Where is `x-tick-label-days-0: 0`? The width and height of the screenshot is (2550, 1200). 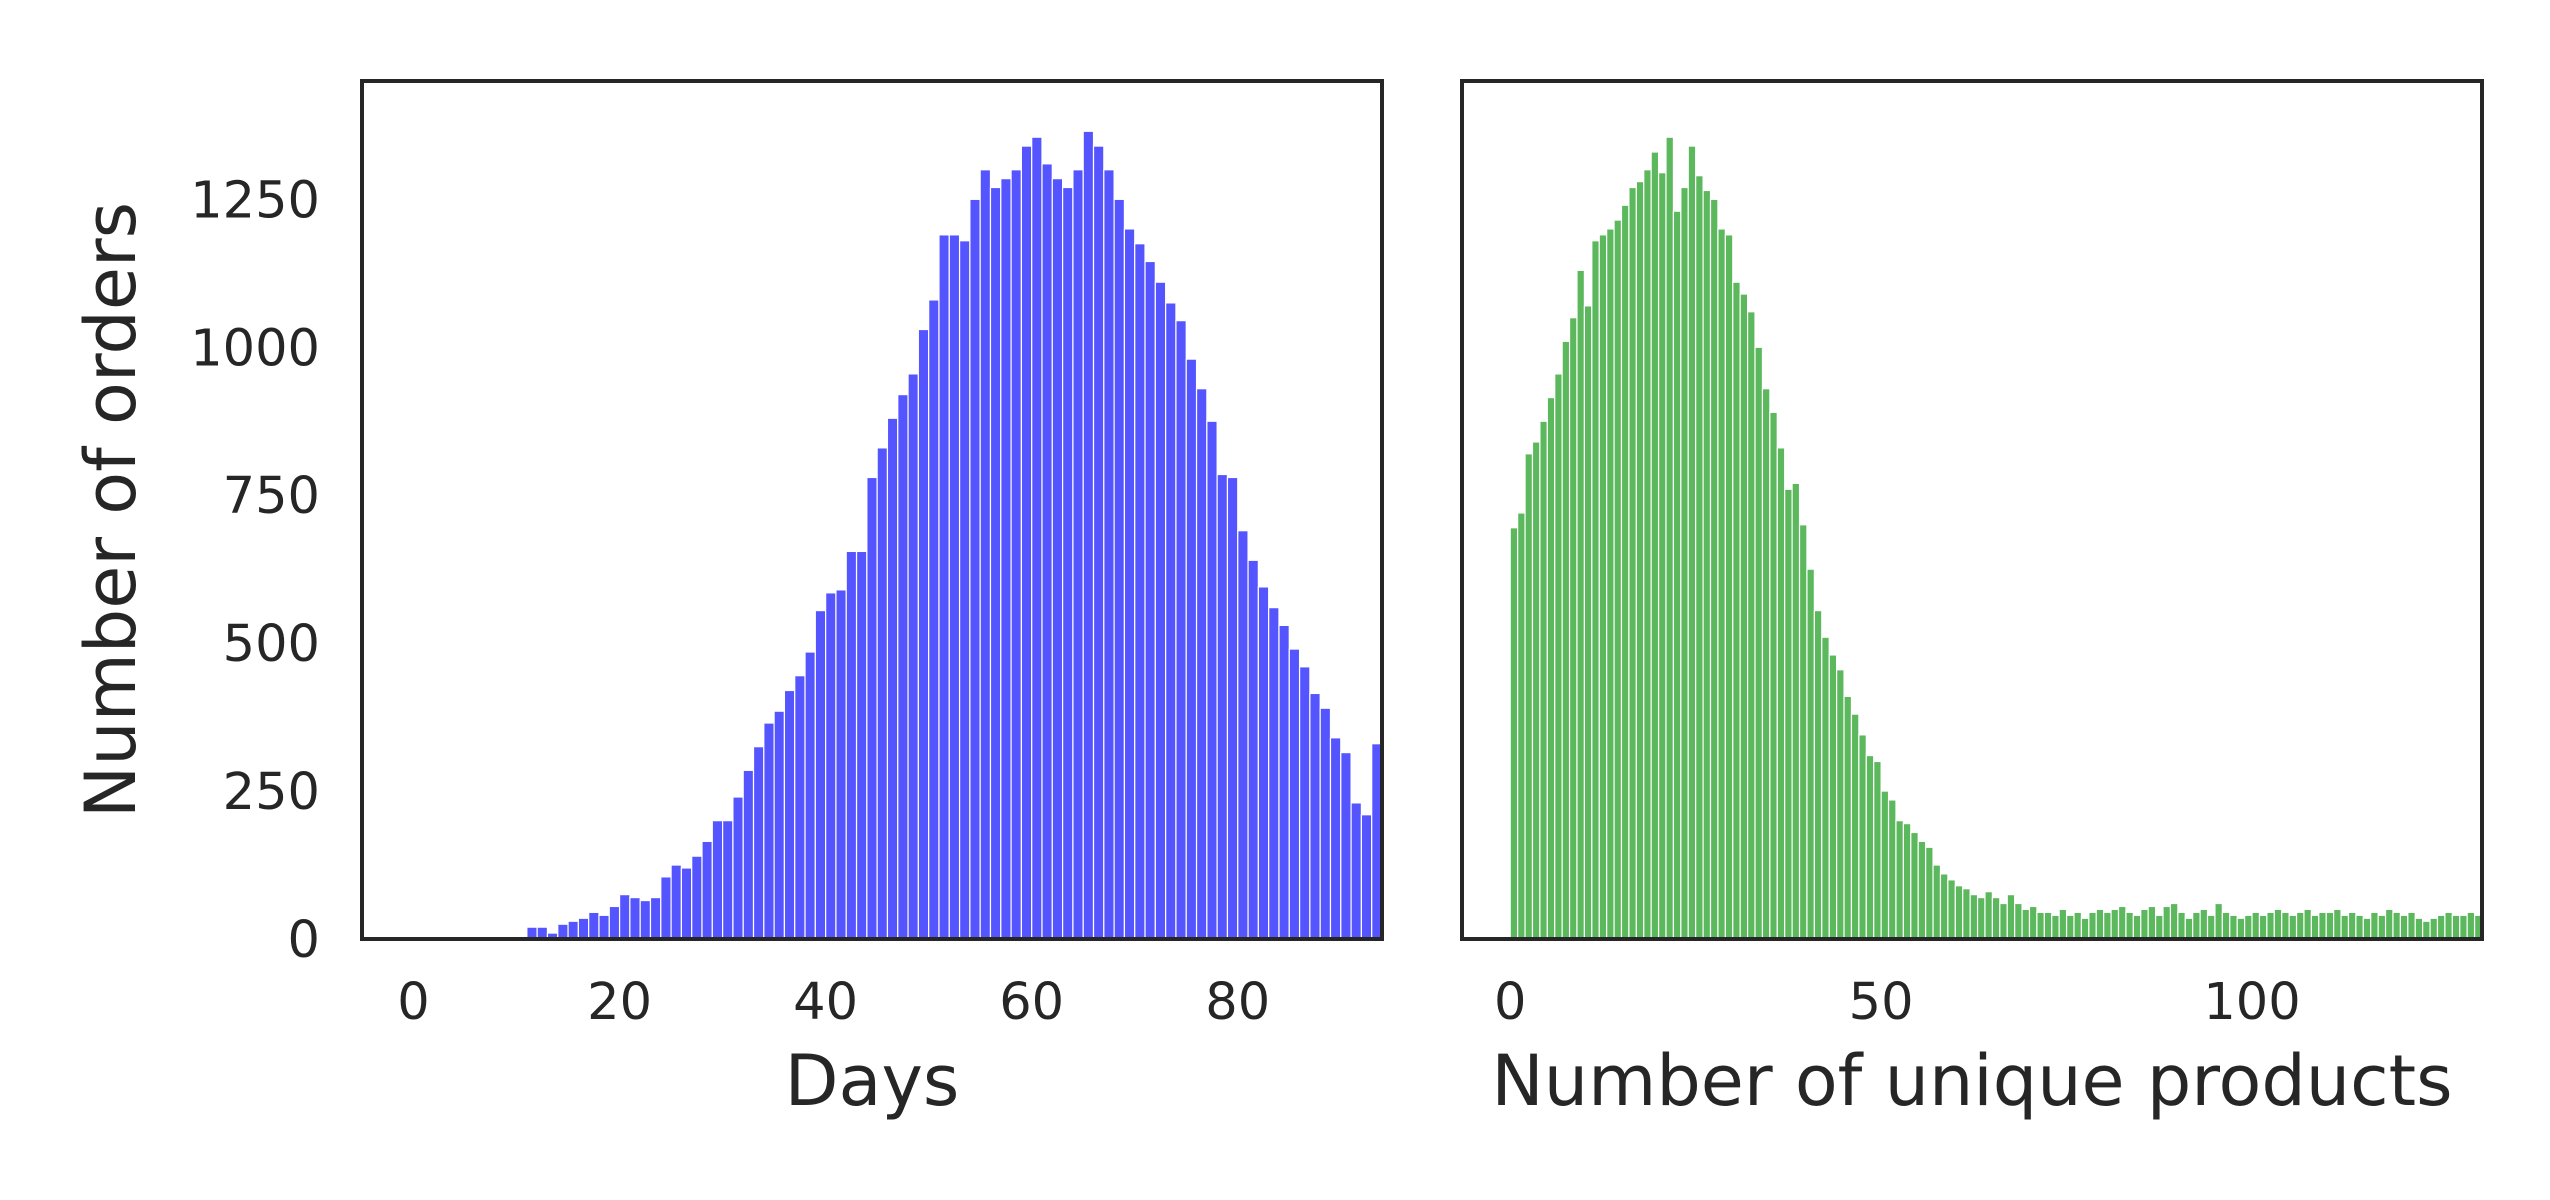
x-tick-label-days-0: 0 is located at coordinates (413, 1002).